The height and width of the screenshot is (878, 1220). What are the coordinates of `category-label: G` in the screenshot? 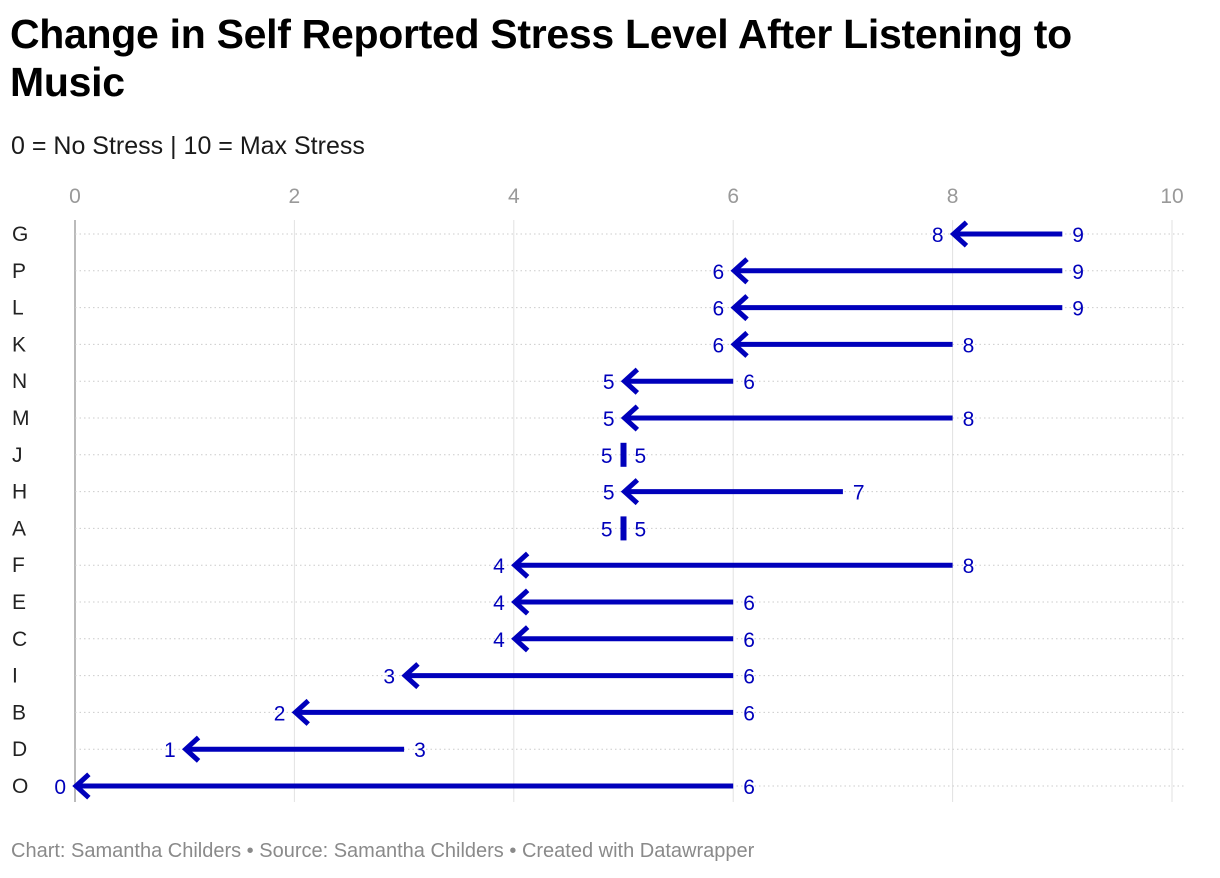 It's located at (20, 234).